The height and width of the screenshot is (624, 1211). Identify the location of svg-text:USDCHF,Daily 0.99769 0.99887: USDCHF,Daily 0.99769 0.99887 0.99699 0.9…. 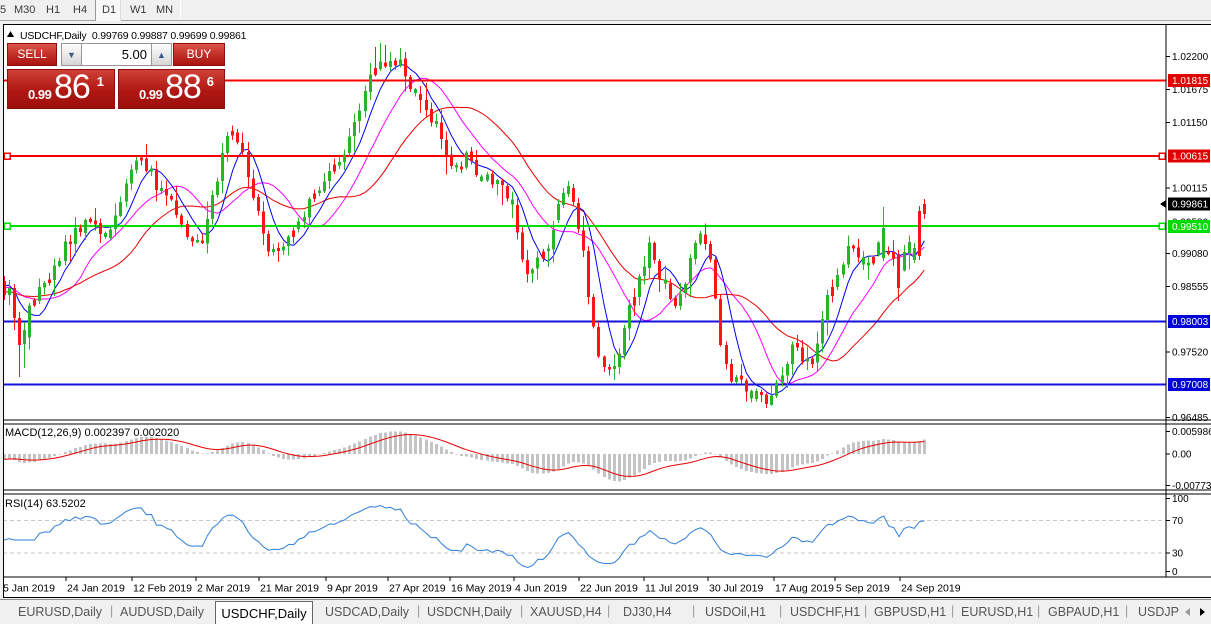
(133, 36).